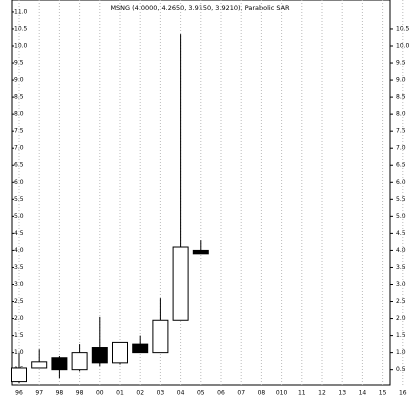 This screenshot has width=420, height=400. I want to click on x-tick-label: 04, so click(181, 393).